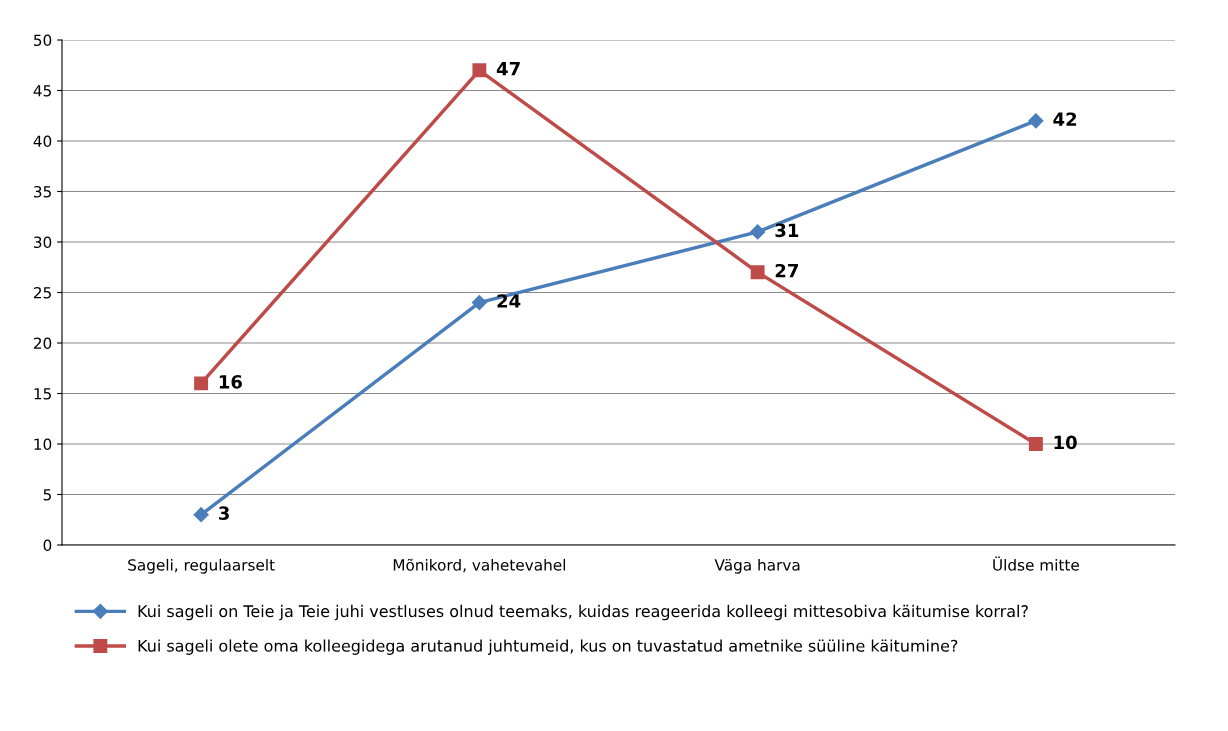 Image resolution: width=1228 pixels, height=731 pixels. What do you see at coordinates (1065, 119) in the screenshot?
I see `data-label: 42` at bounding box center [1065, 119].